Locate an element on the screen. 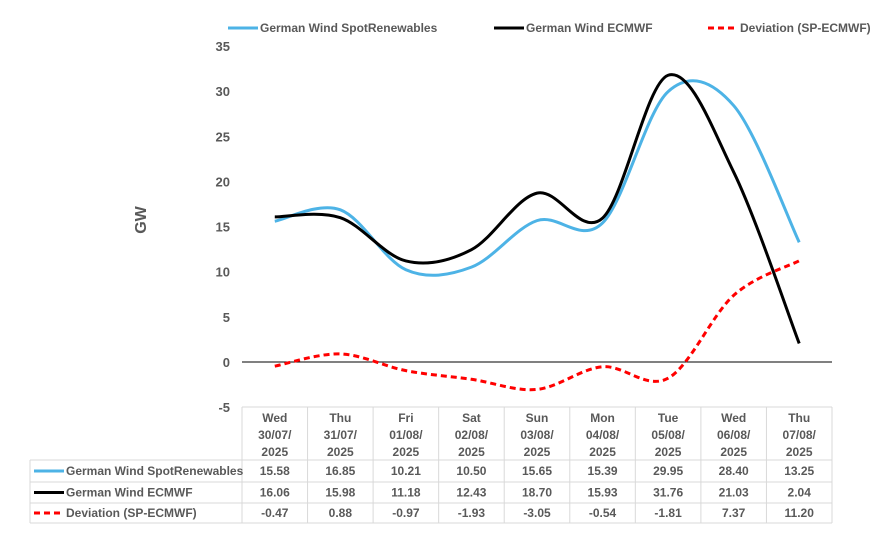 The image size is (886, 537). legend-item: Deviation (SP-ECMWF) is located at coordinates (789, 28).